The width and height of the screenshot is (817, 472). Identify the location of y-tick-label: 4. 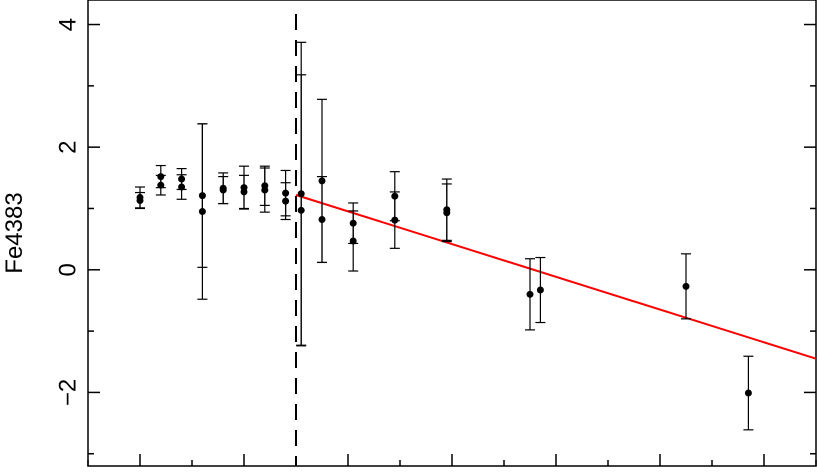
(68, 24).